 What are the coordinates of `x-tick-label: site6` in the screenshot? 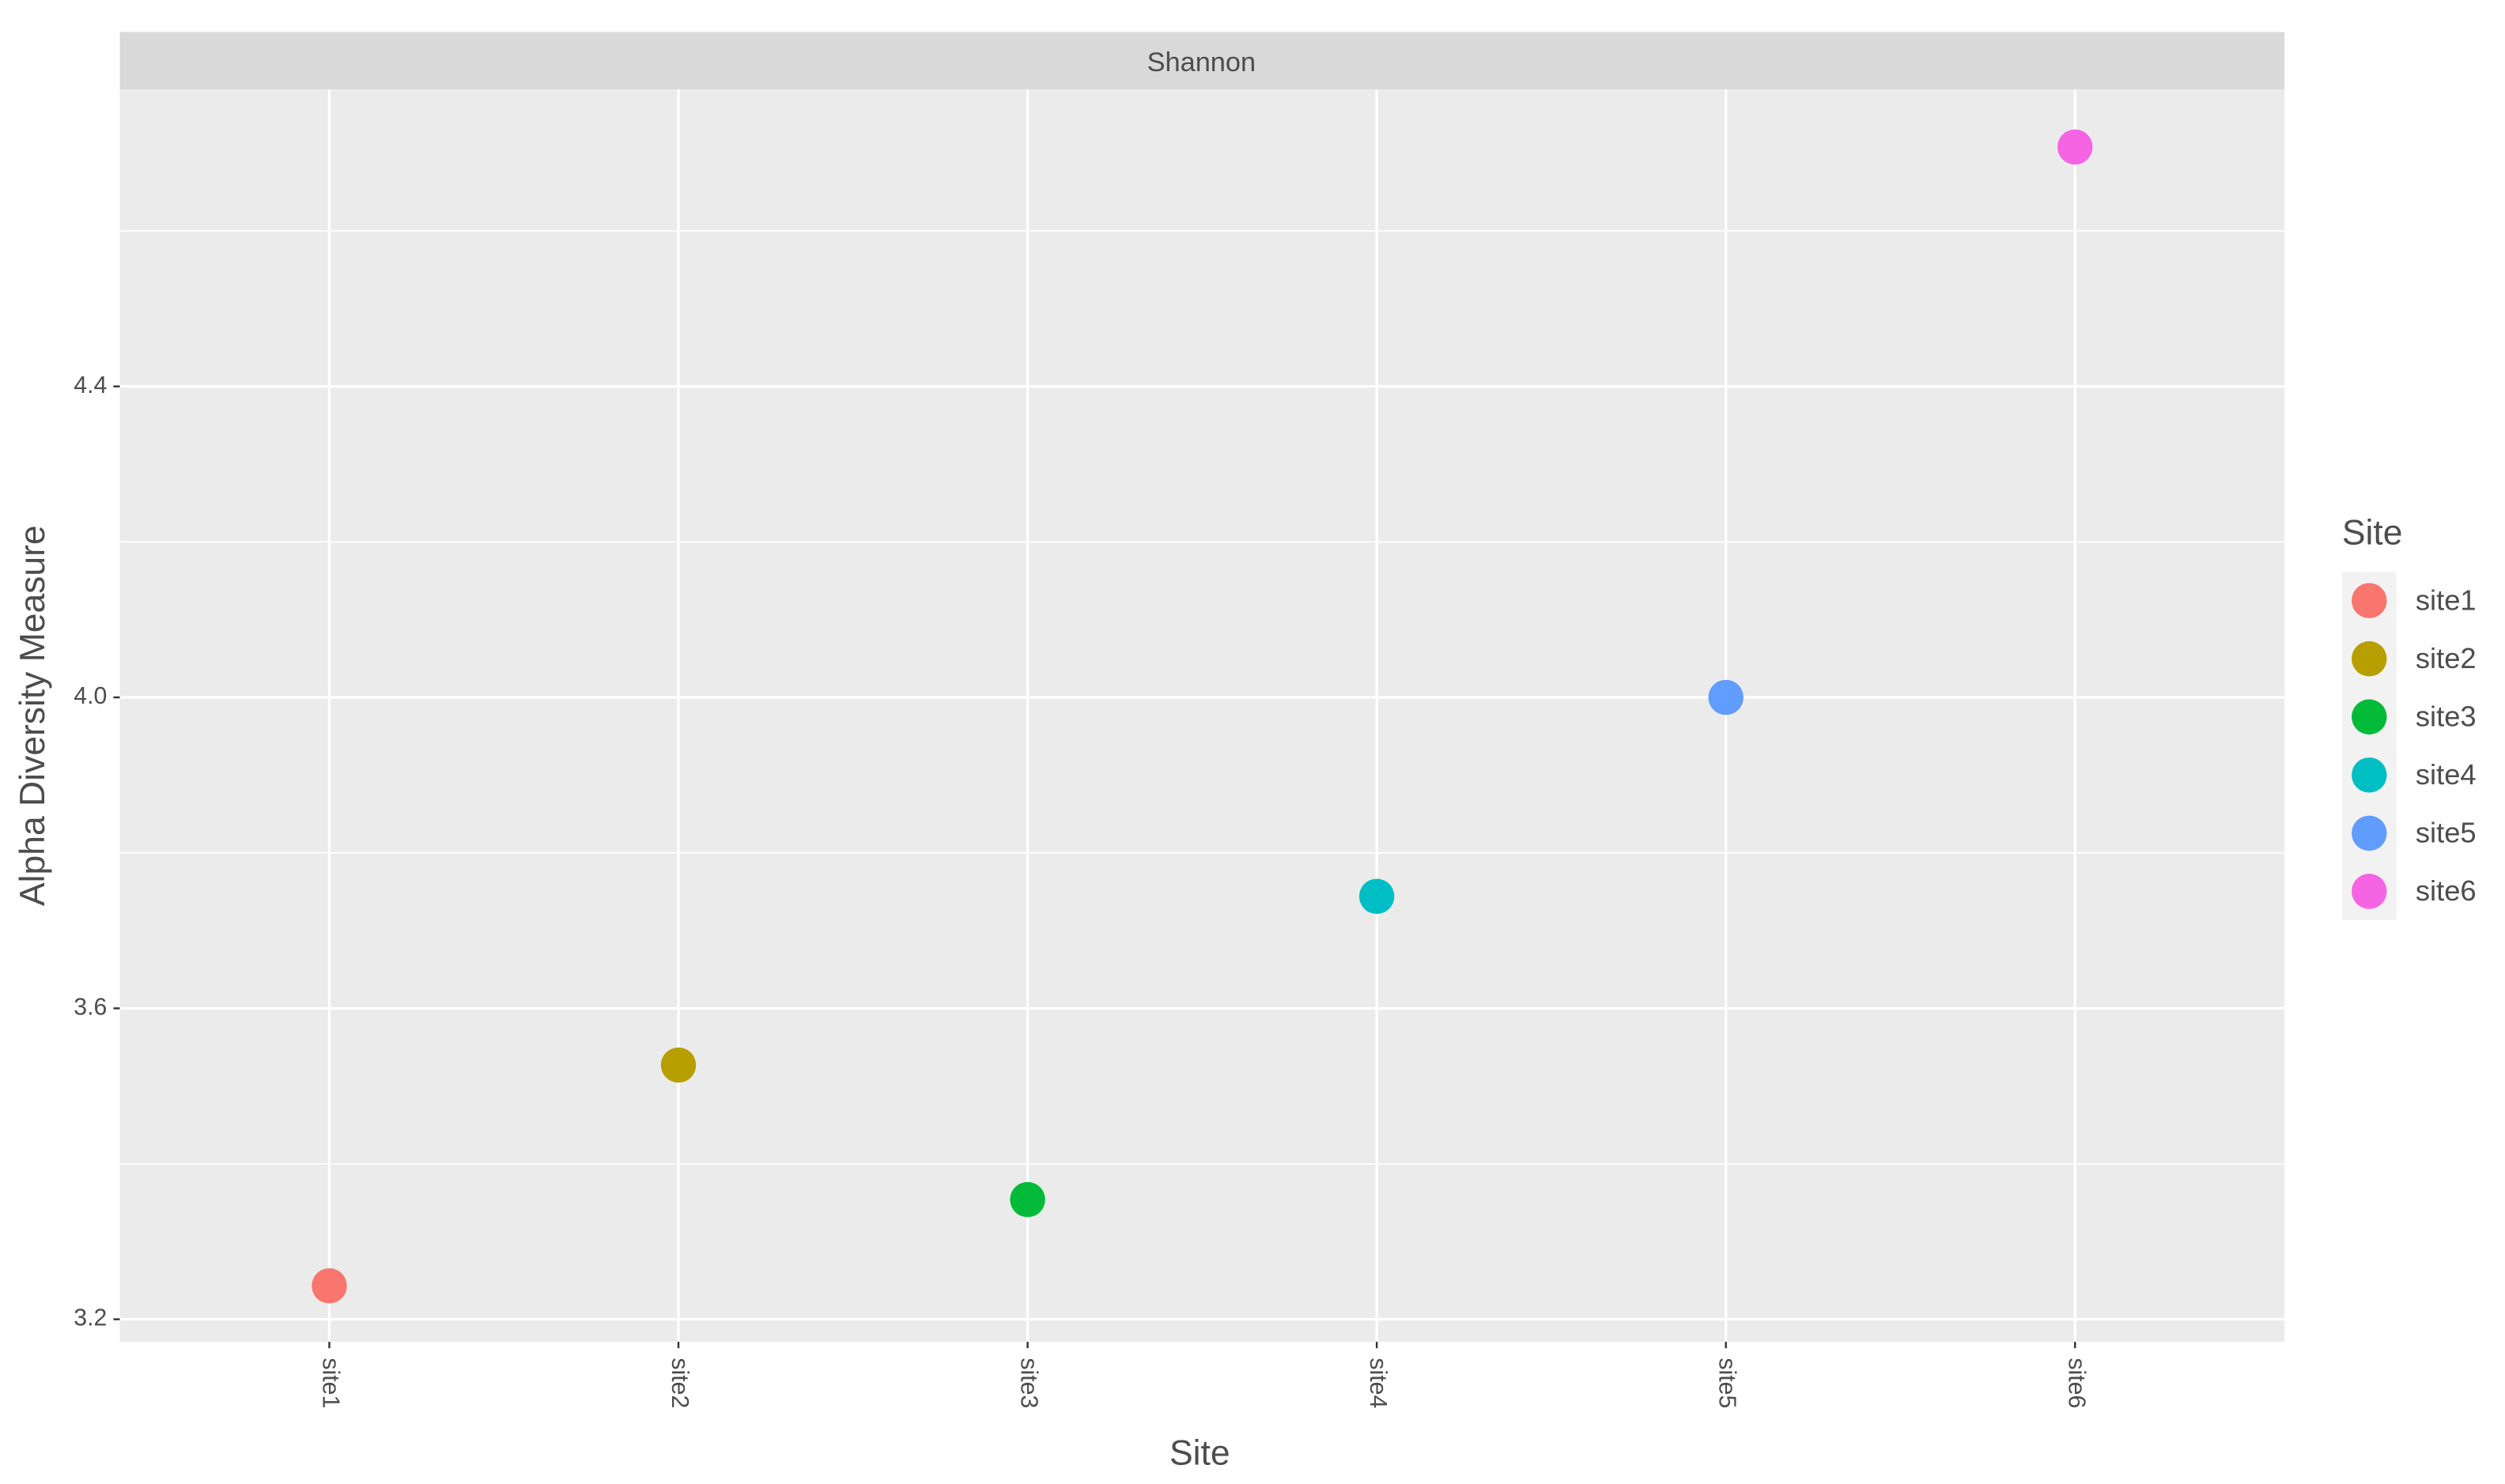 It's located at (2076, 1383).